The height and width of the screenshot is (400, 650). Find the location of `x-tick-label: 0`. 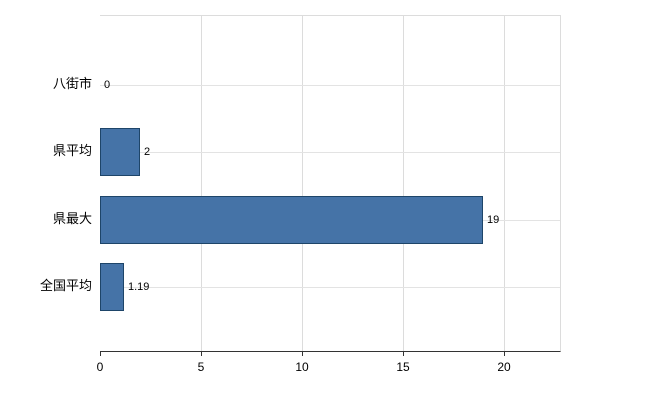

x-tick-label: 0 is located at coordinates (100, 367).